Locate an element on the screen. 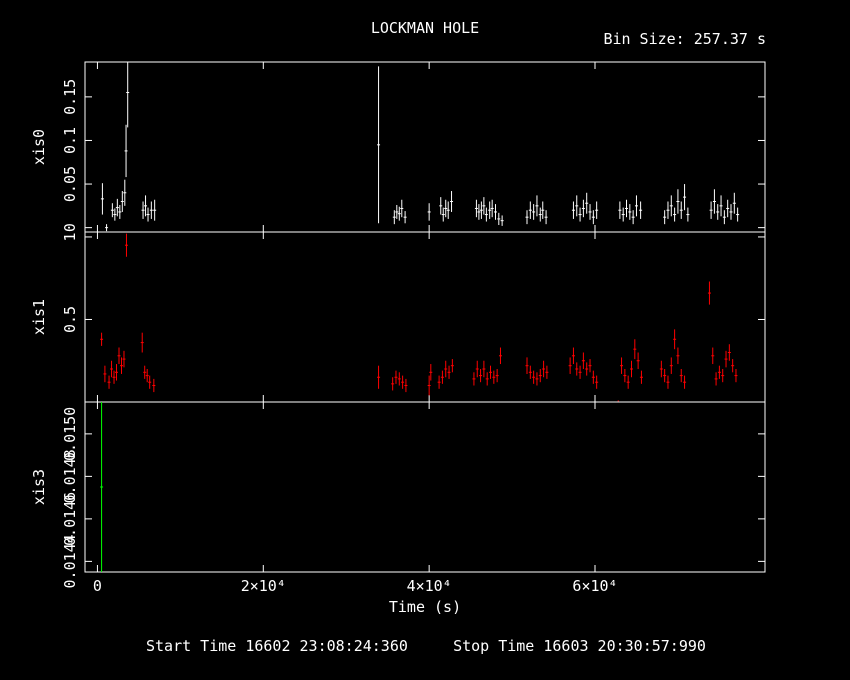 This screenshot has height=680, width=850. y-axis-label: xis3 is located at coordinates (39, 487).